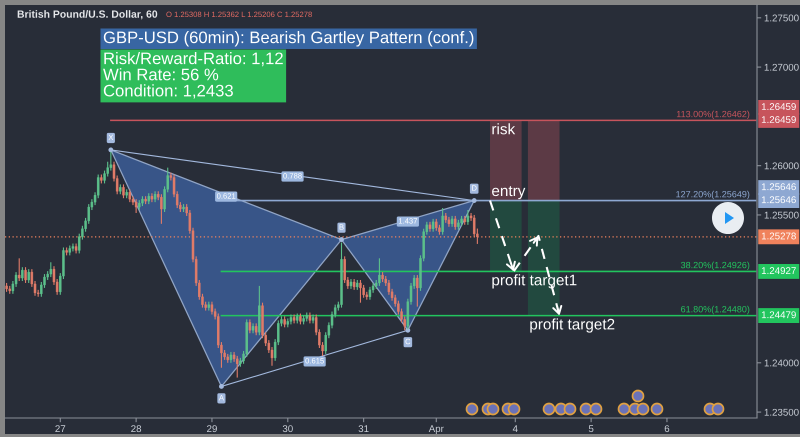 The height and width of the screenshot is (437, 800). What do you see at coordinates (715, 310) in the screenshot?
I see `legend-label: 61.80%(1.24480)` at bounding box center [715, 310].